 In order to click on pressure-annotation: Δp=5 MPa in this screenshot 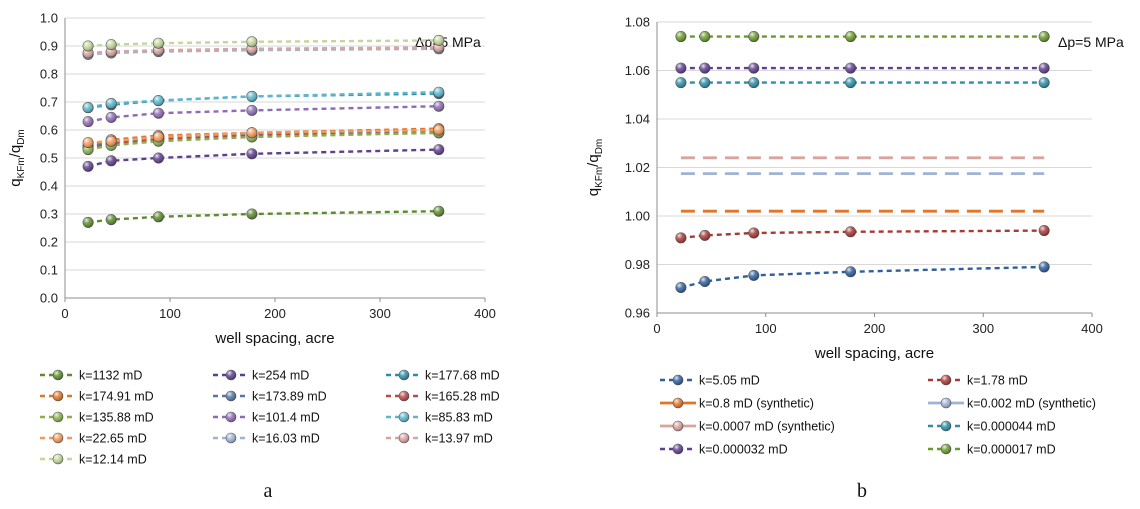, I will do `click(1091, 42)`.